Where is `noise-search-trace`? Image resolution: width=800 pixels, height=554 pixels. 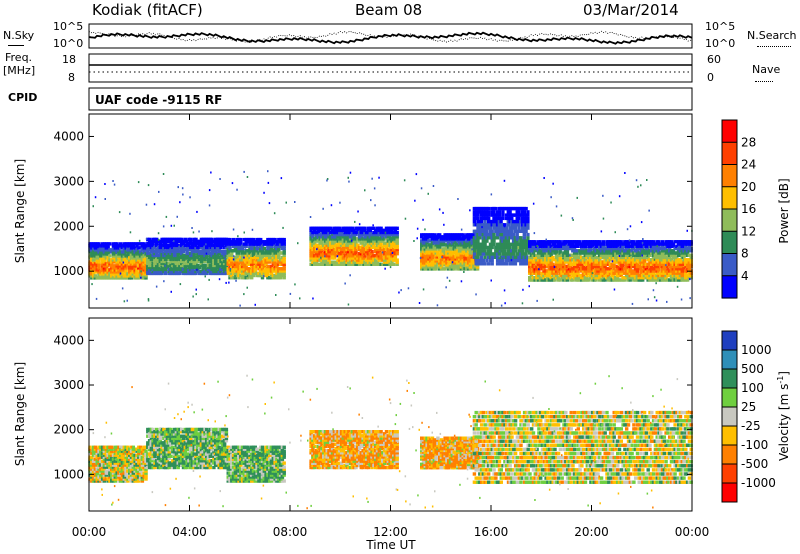
noise-search-trace is located at coordinates (390, 37).